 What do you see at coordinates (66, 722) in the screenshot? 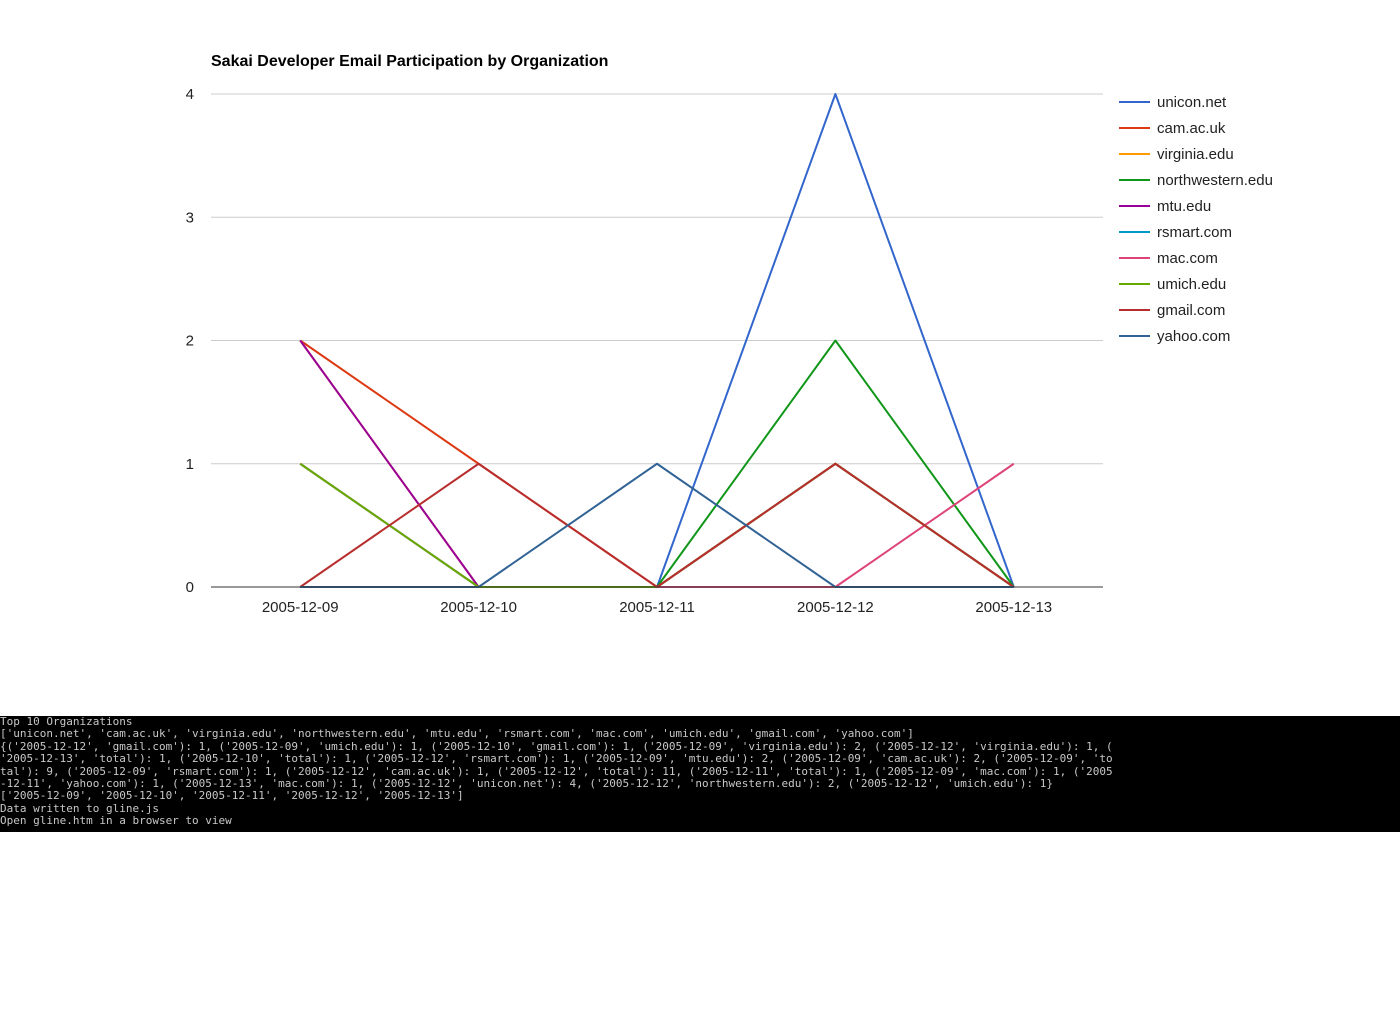
I see `terminal-line: Top 10 Organizations` at bounding box center [66, 722].